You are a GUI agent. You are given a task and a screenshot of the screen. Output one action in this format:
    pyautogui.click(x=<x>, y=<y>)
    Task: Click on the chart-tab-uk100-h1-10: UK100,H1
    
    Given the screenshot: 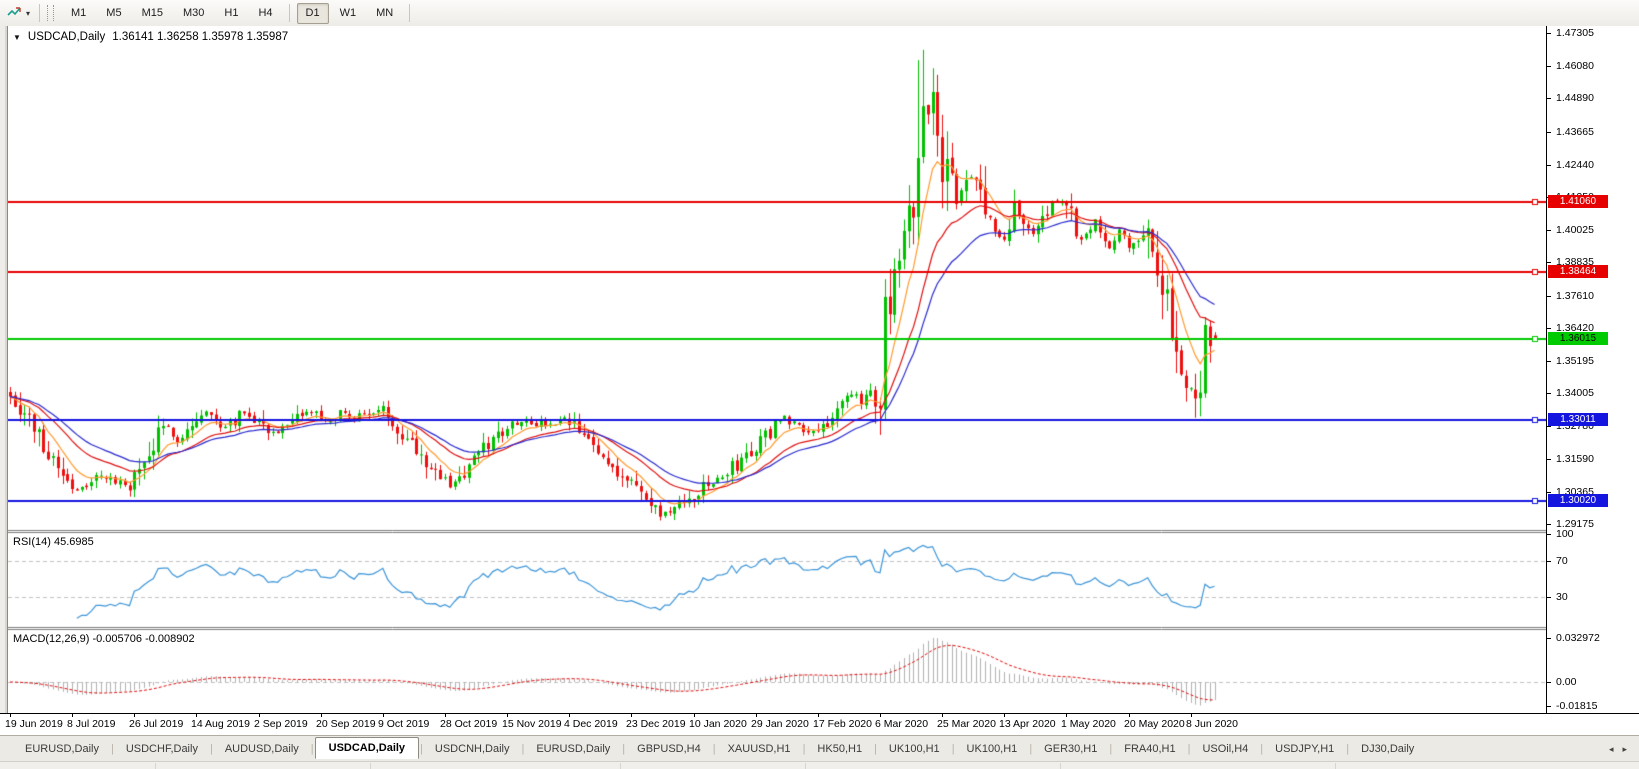 What is the action you would take?
    pyautogui.click(x=992, y=749)
    